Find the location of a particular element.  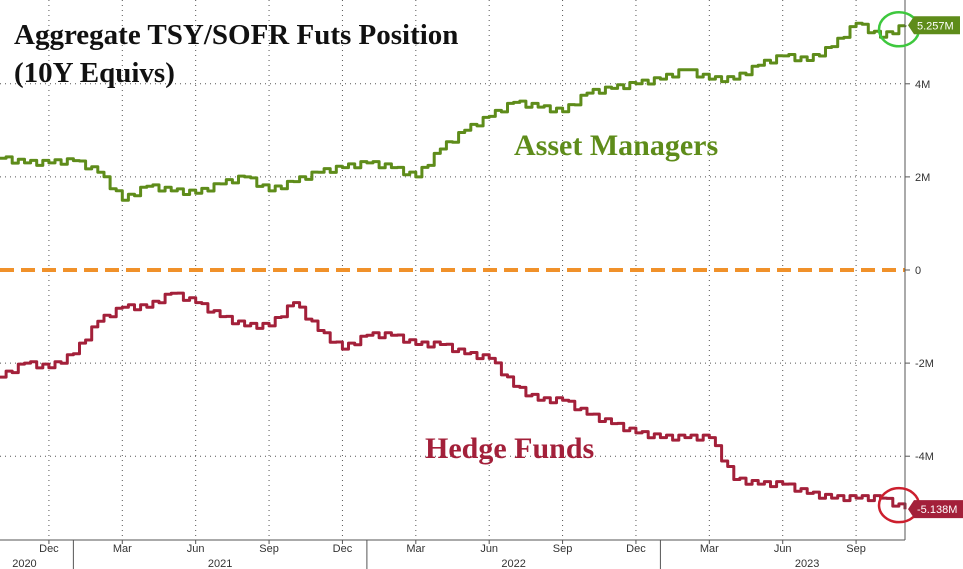

y-tick-label: 2M is located at coordinates (922, 178).